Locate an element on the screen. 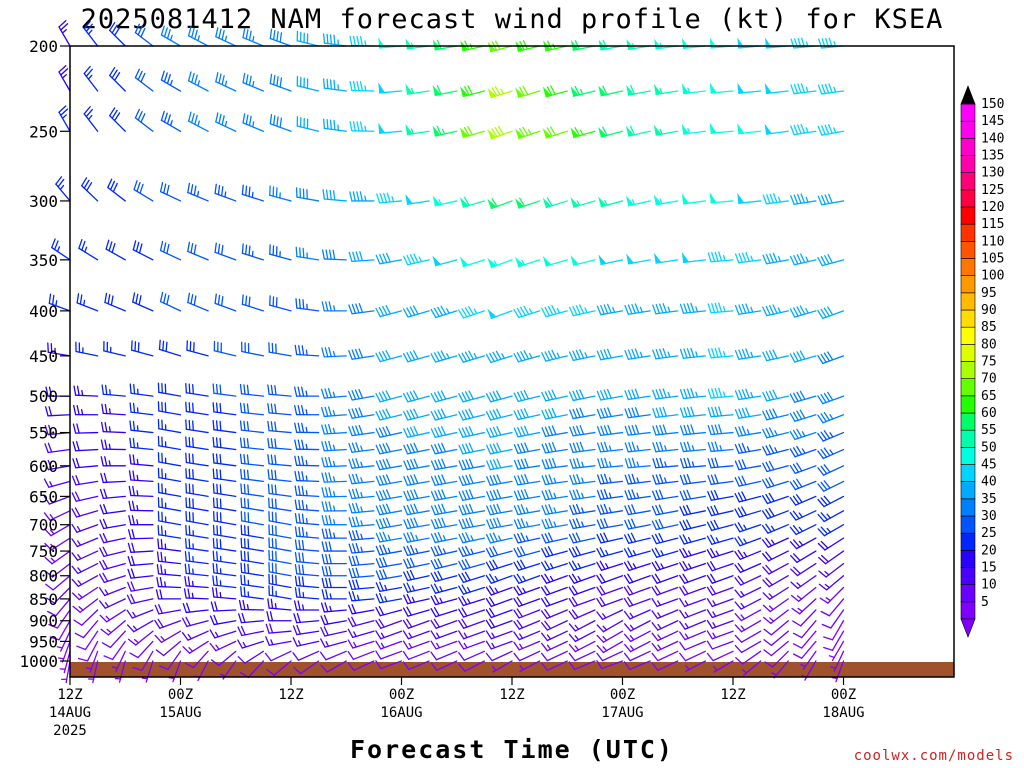 Image resolution: width=1024 pixels, height=768 pixels. colorbar-label: 140 is located at coordinates (992, 138).